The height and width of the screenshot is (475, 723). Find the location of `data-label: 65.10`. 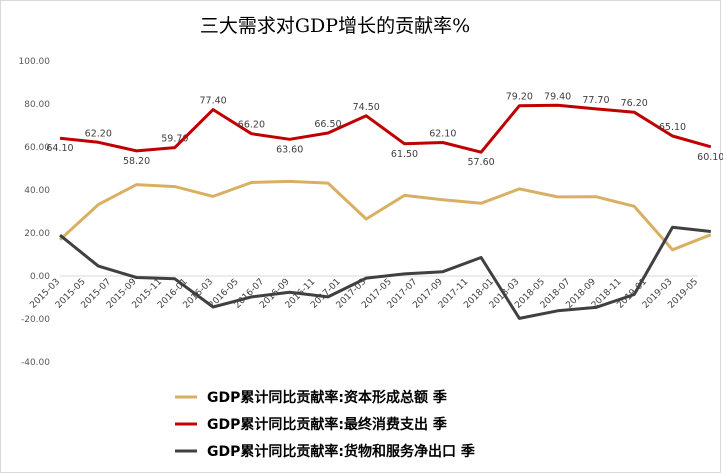

data-label: 65.10 is located at coordinates (672, 127).